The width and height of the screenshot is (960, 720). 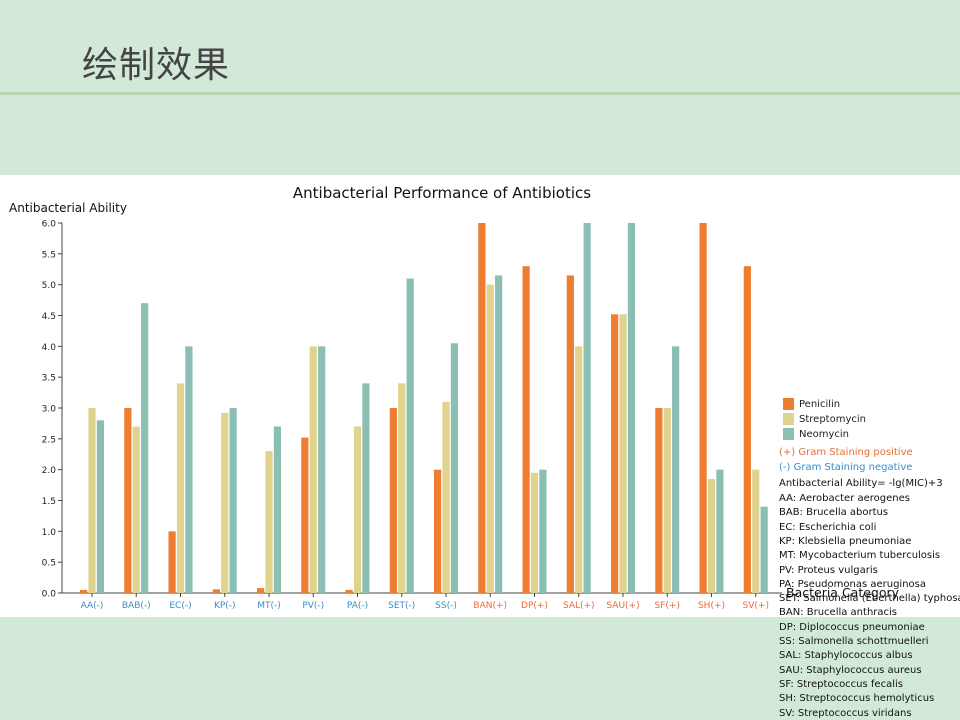 What do you see at coordinates (357, 606) in the screenshot?
I see `x-tick-label: PA(-)` at bounding box center [357, 606].